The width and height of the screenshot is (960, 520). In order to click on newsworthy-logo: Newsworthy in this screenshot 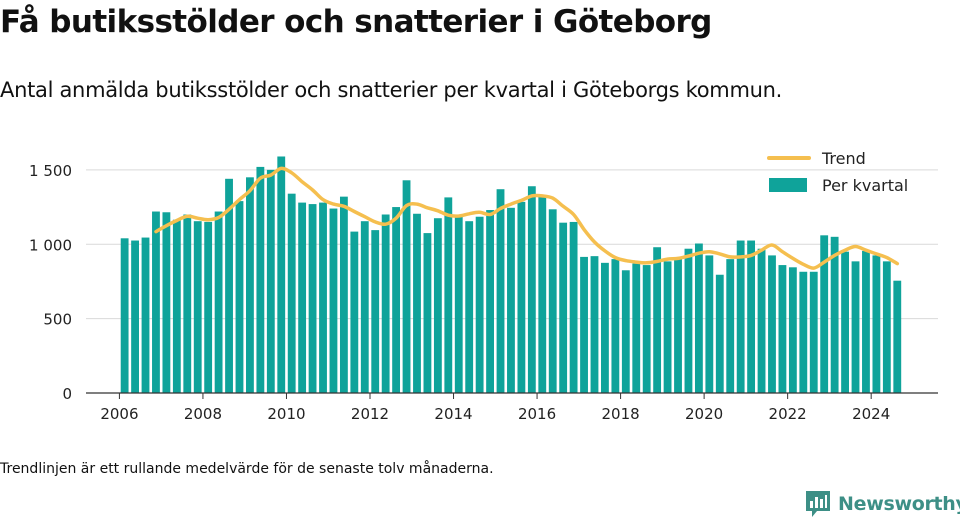, I will do `click(882, 504)`.